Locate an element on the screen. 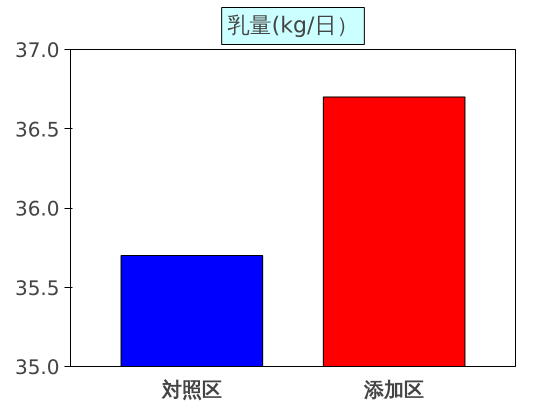  y-tick-label: 35.0 is located at coordinates (37, 367).